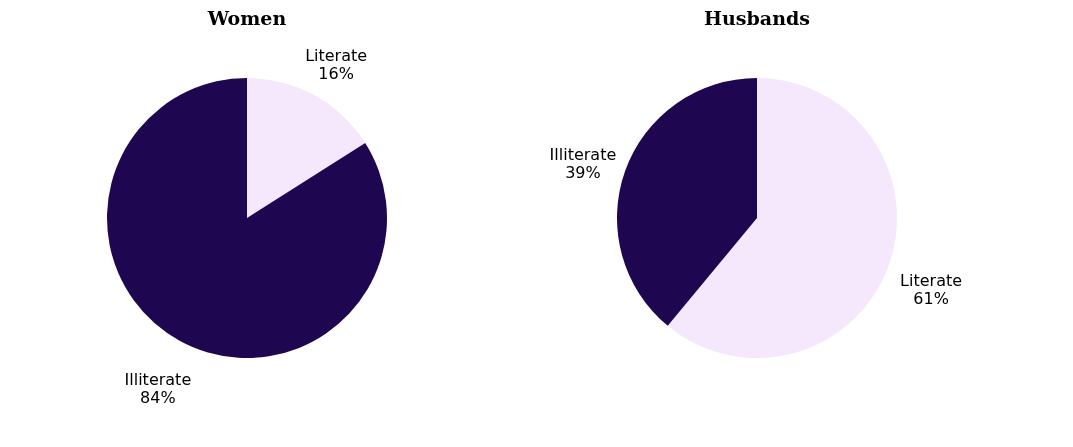  What do you see at coordinates (336, 73) in the screenshot?
I see `data-label: 16%` at bounding box center [336, 73].